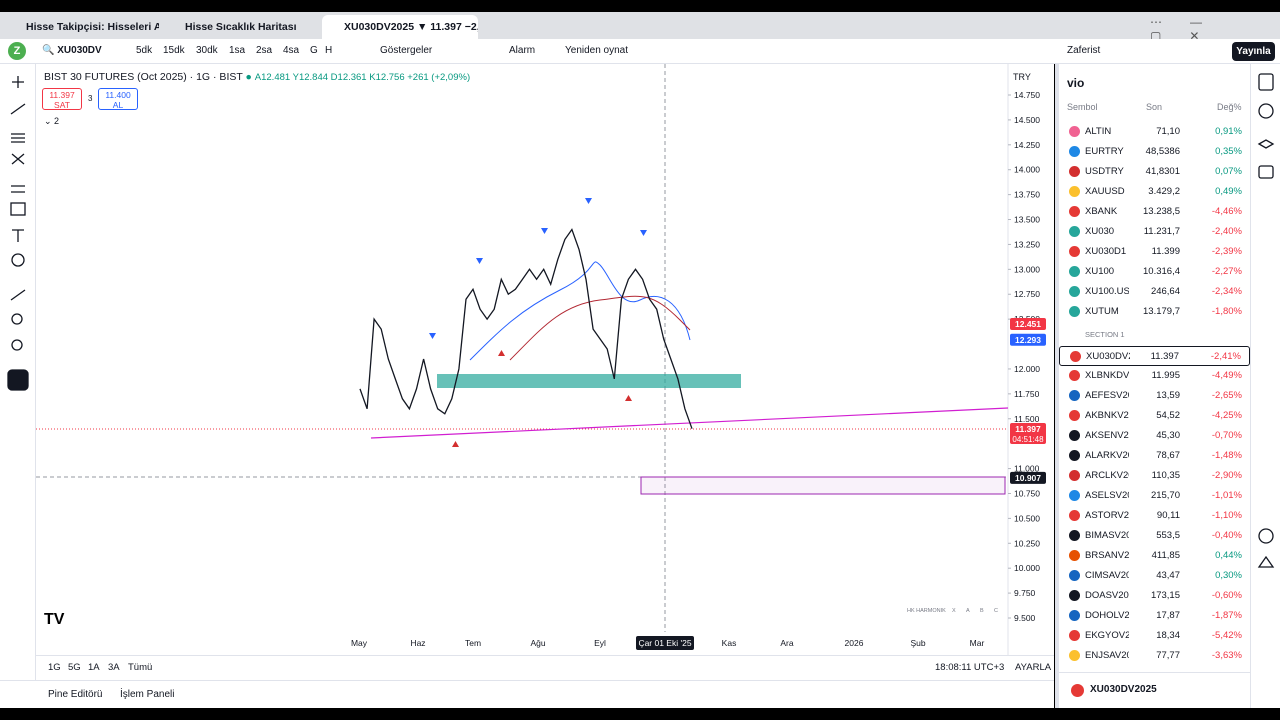 Image resolution: width=1280 pixels, height=720 pixels. Describe the element at coordinates (1101, 211) in the screenshot. I see `symbol: XBANK` at that location.